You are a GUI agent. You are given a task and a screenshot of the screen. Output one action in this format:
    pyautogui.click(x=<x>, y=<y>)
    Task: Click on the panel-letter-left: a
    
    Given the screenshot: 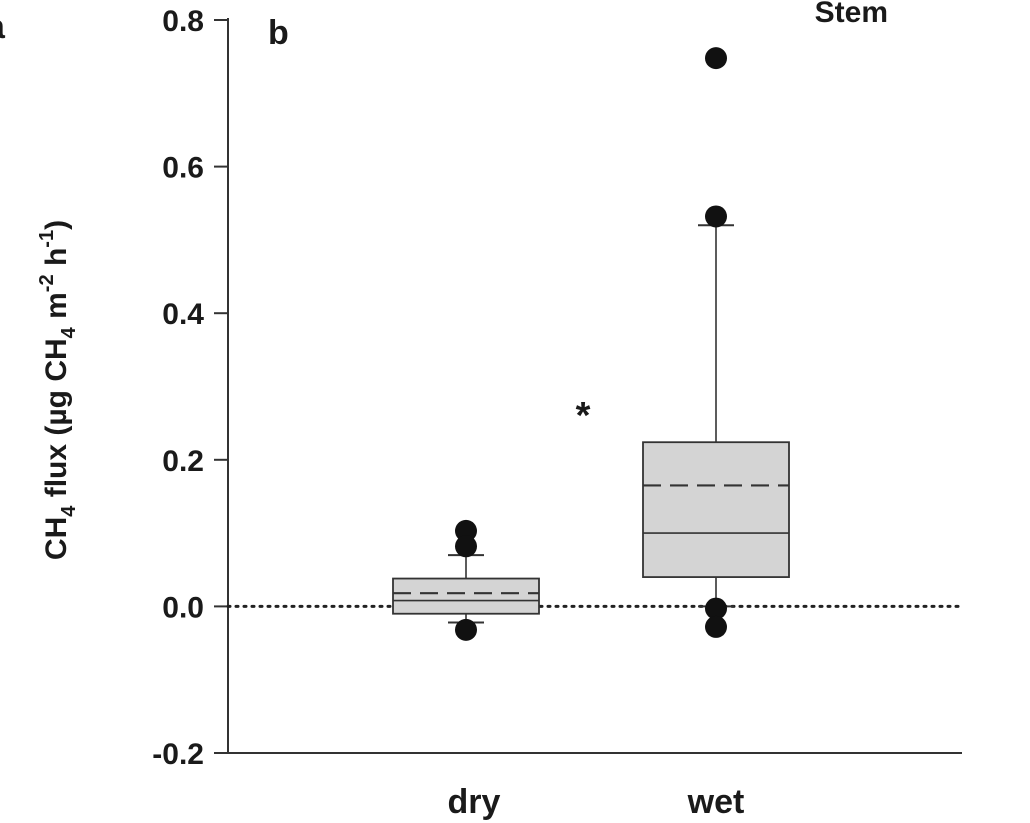 What is the action you would take?
    pyautogui.click(x=3, y=27)
    